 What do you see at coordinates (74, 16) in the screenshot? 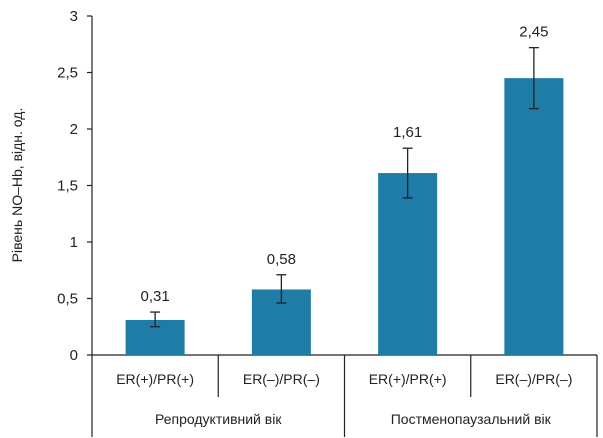
I see `y-tick-label: 3` at bounding box center [74, 16].